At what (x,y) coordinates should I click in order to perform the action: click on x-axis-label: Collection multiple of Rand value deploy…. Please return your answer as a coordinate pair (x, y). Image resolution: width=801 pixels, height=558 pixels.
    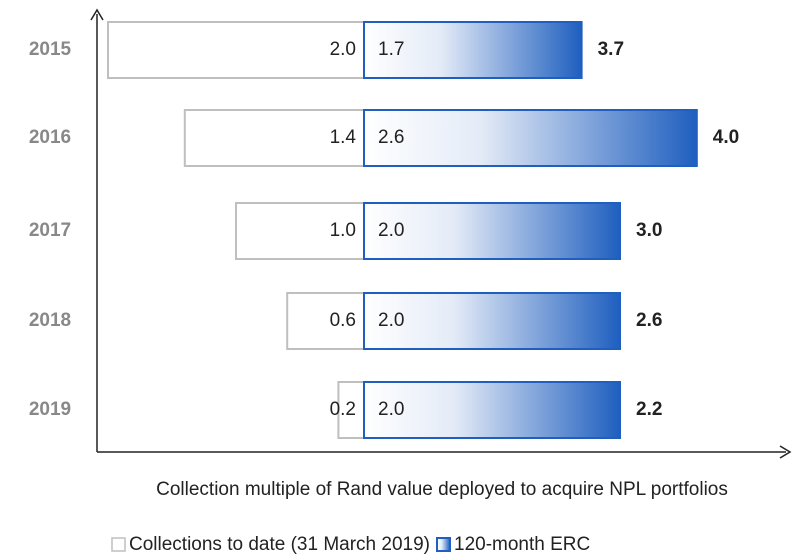
    Looking at the image, I should click on (442, 489).